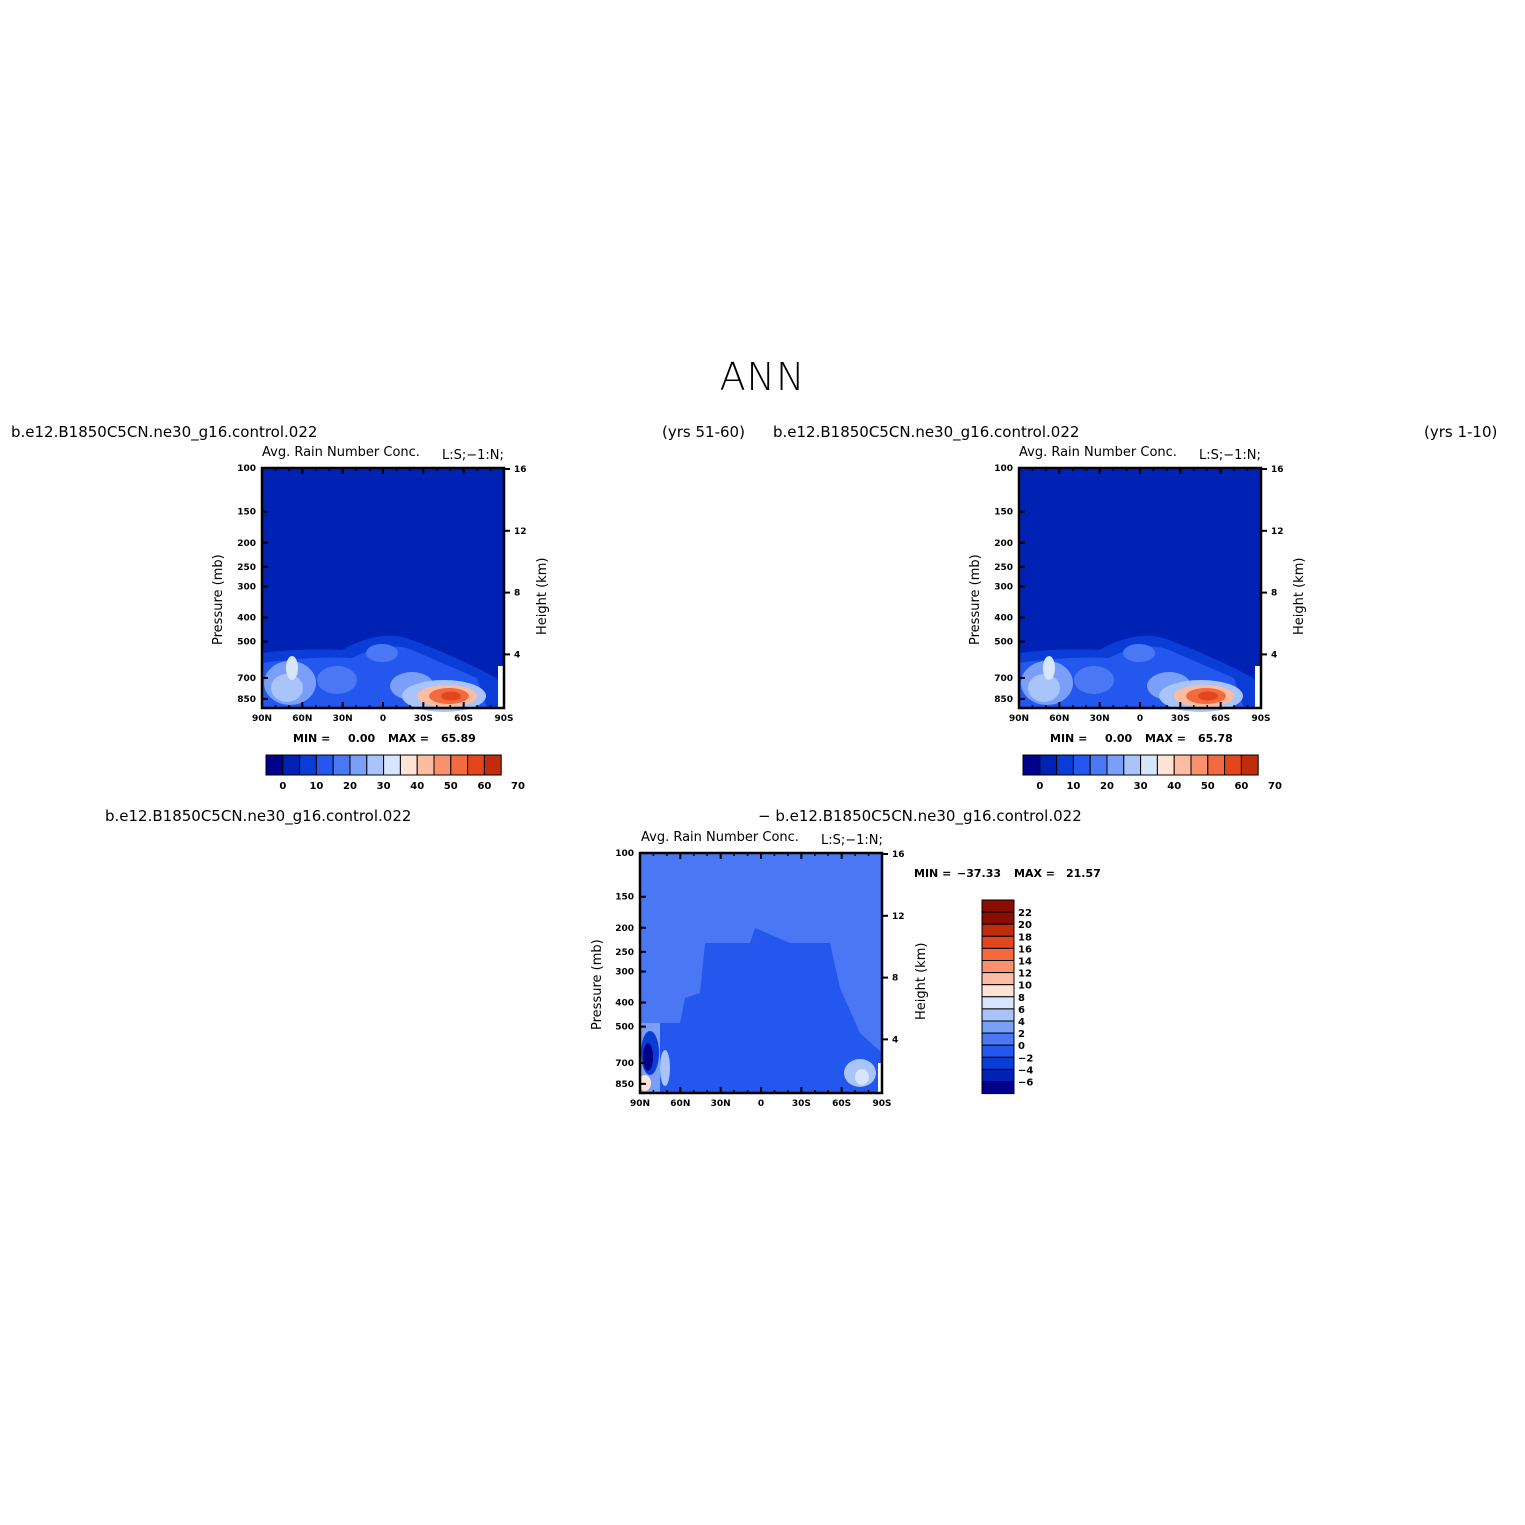 This screenshot has width=1525, height=1525. Describe the element at coordinates (518, 786) in the screenshot. I see `colorbar-tick-label: 70` at that location.